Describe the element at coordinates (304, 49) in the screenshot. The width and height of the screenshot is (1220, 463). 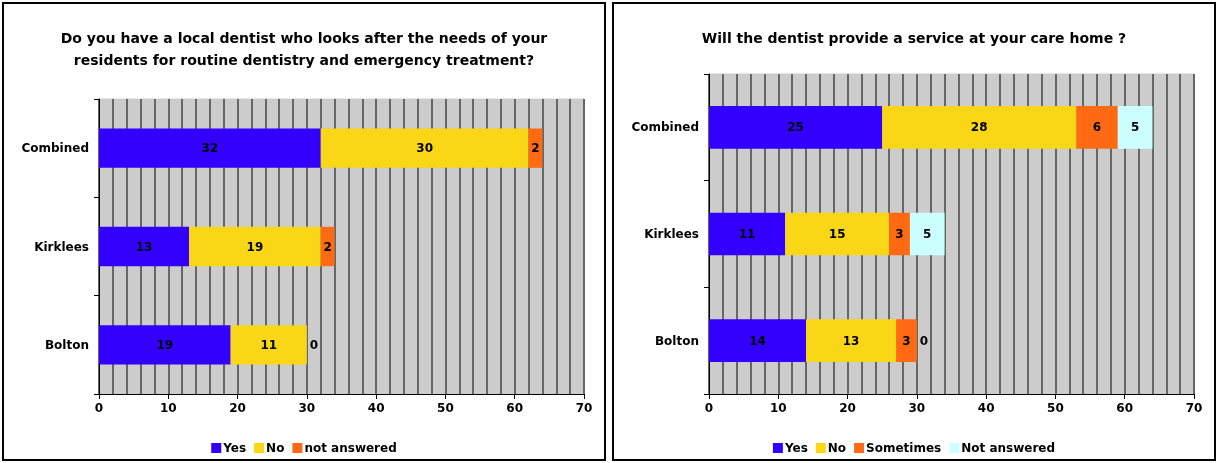
I see `chart-title: Do you have a local dentist who looks after the needs of your residents for routine dentistry and emergency treatment?` at that location.